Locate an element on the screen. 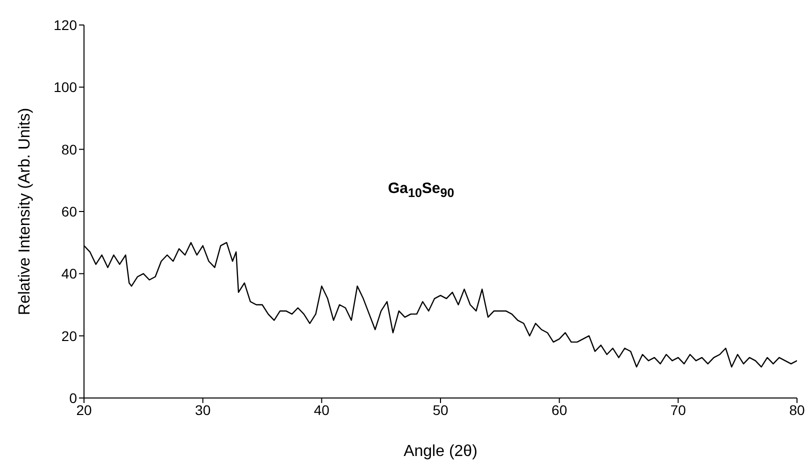 This screenshot has height=466, width=808. y-tick-label: 80 is located at coordinates (69, 149).